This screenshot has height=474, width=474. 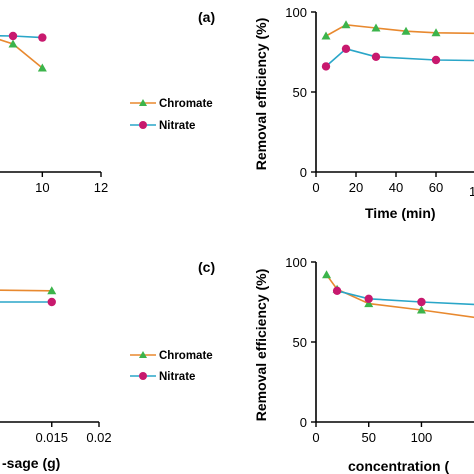 I want to click on legend-bottom: Chromate Nitrate, so click(x=171, y=366).